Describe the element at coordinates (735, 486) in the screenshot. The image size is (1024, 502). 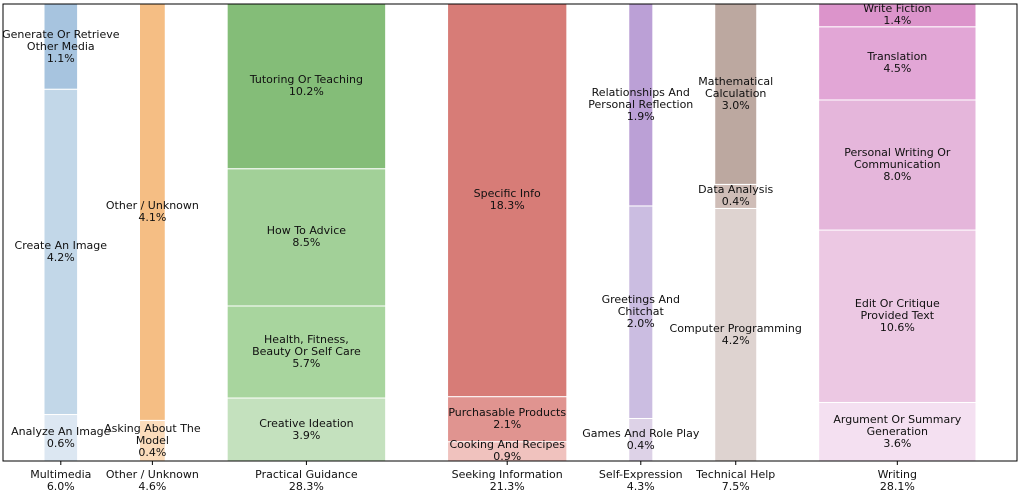
I see `x-tick-label-line: 7.5%` at that location.